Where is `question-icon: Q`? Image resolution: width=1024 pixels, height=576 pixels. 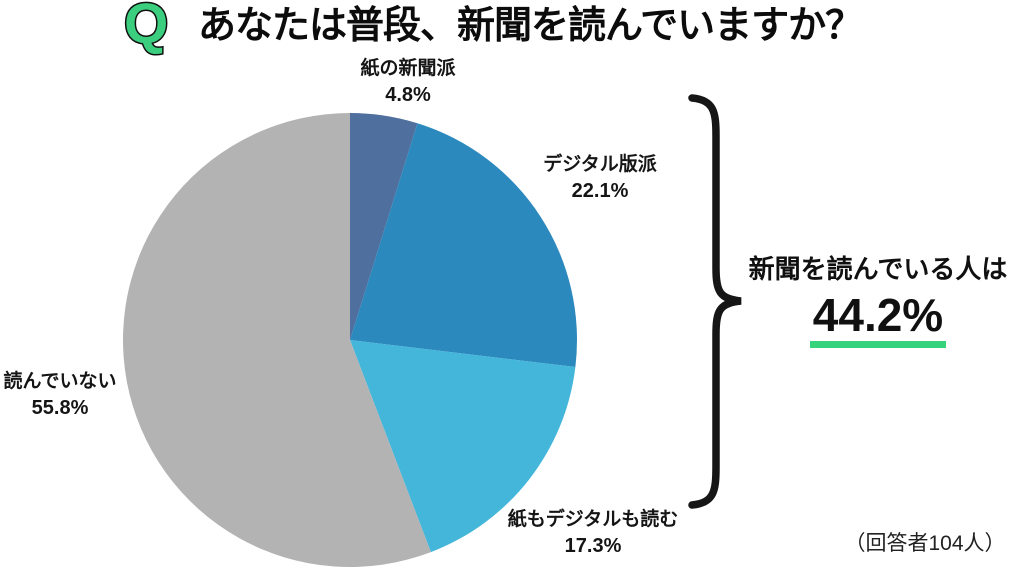
question-icon: Q is located at coordinates (145, 29).